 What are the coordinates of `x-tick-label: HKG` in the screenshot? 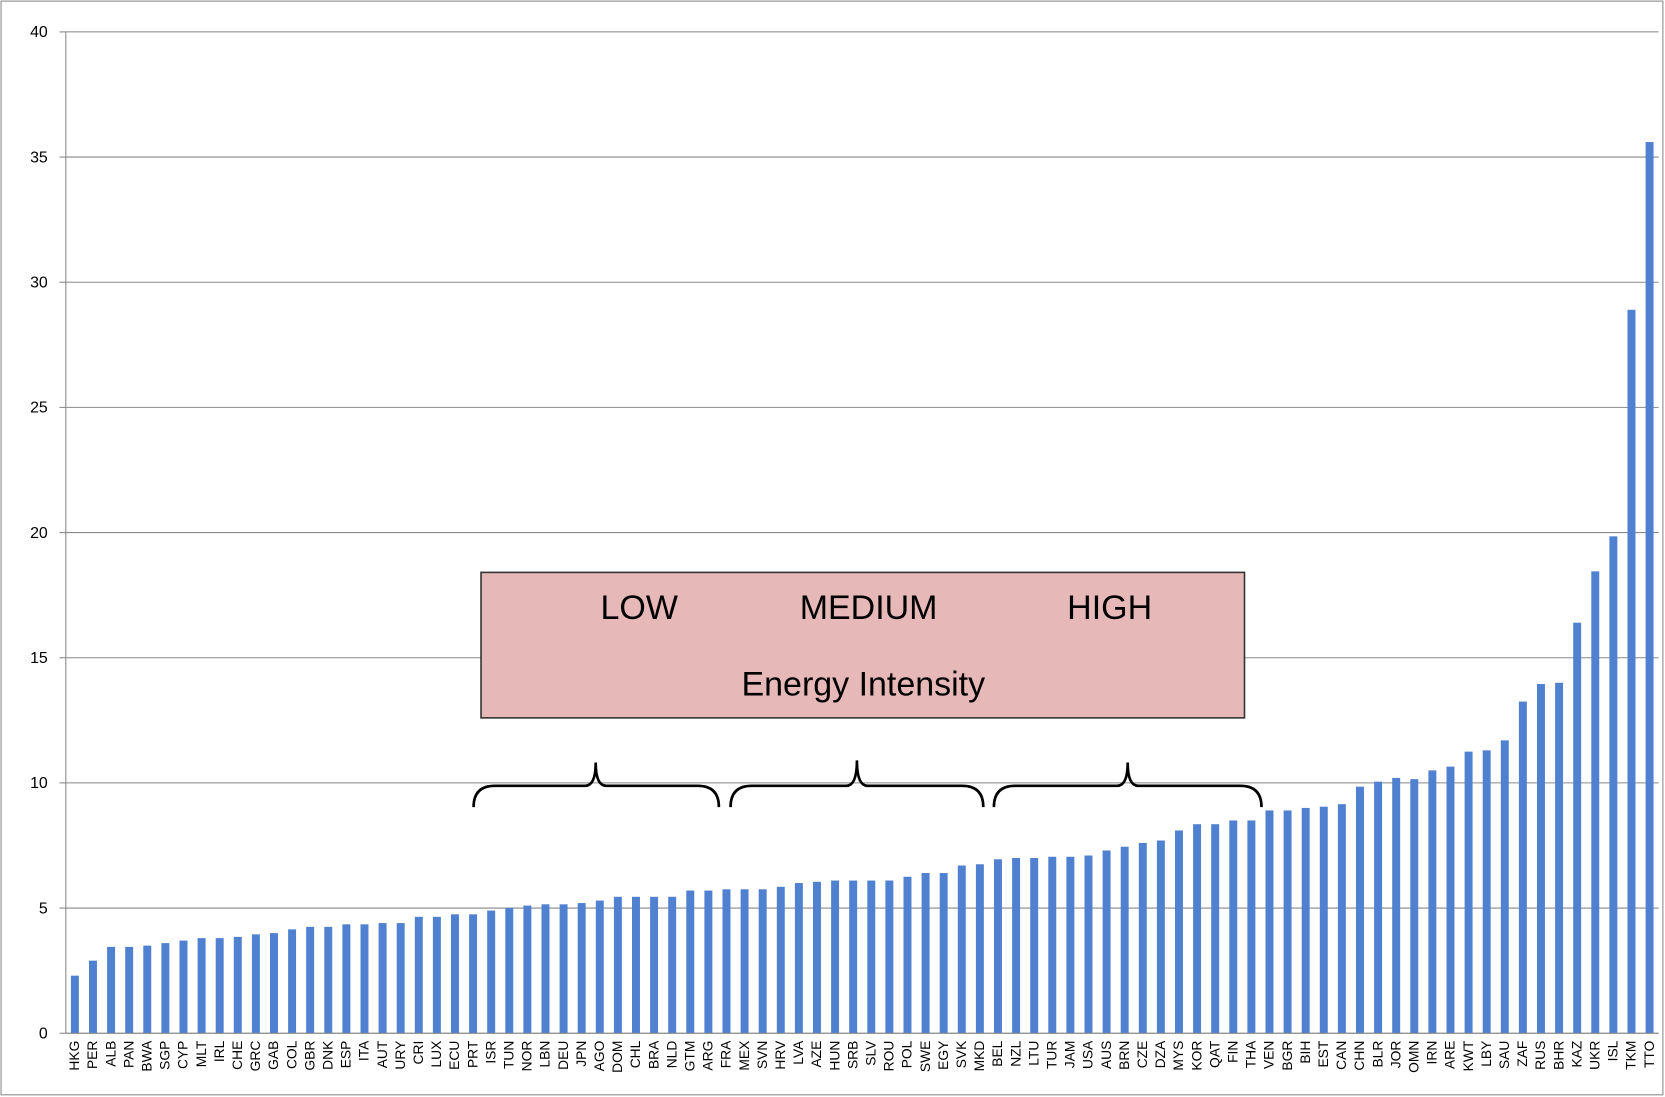 It's located at (74, 1056).